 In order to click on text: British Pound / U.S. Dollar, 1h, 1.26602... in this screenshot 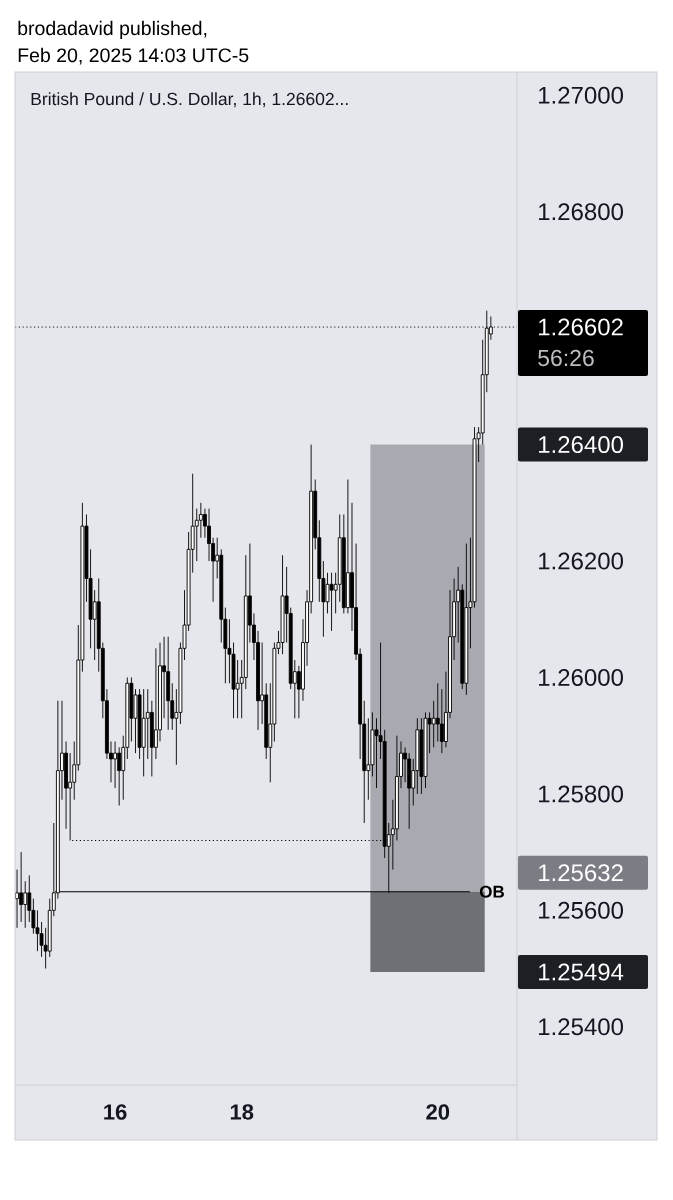, I will do `click(189, 100)`.